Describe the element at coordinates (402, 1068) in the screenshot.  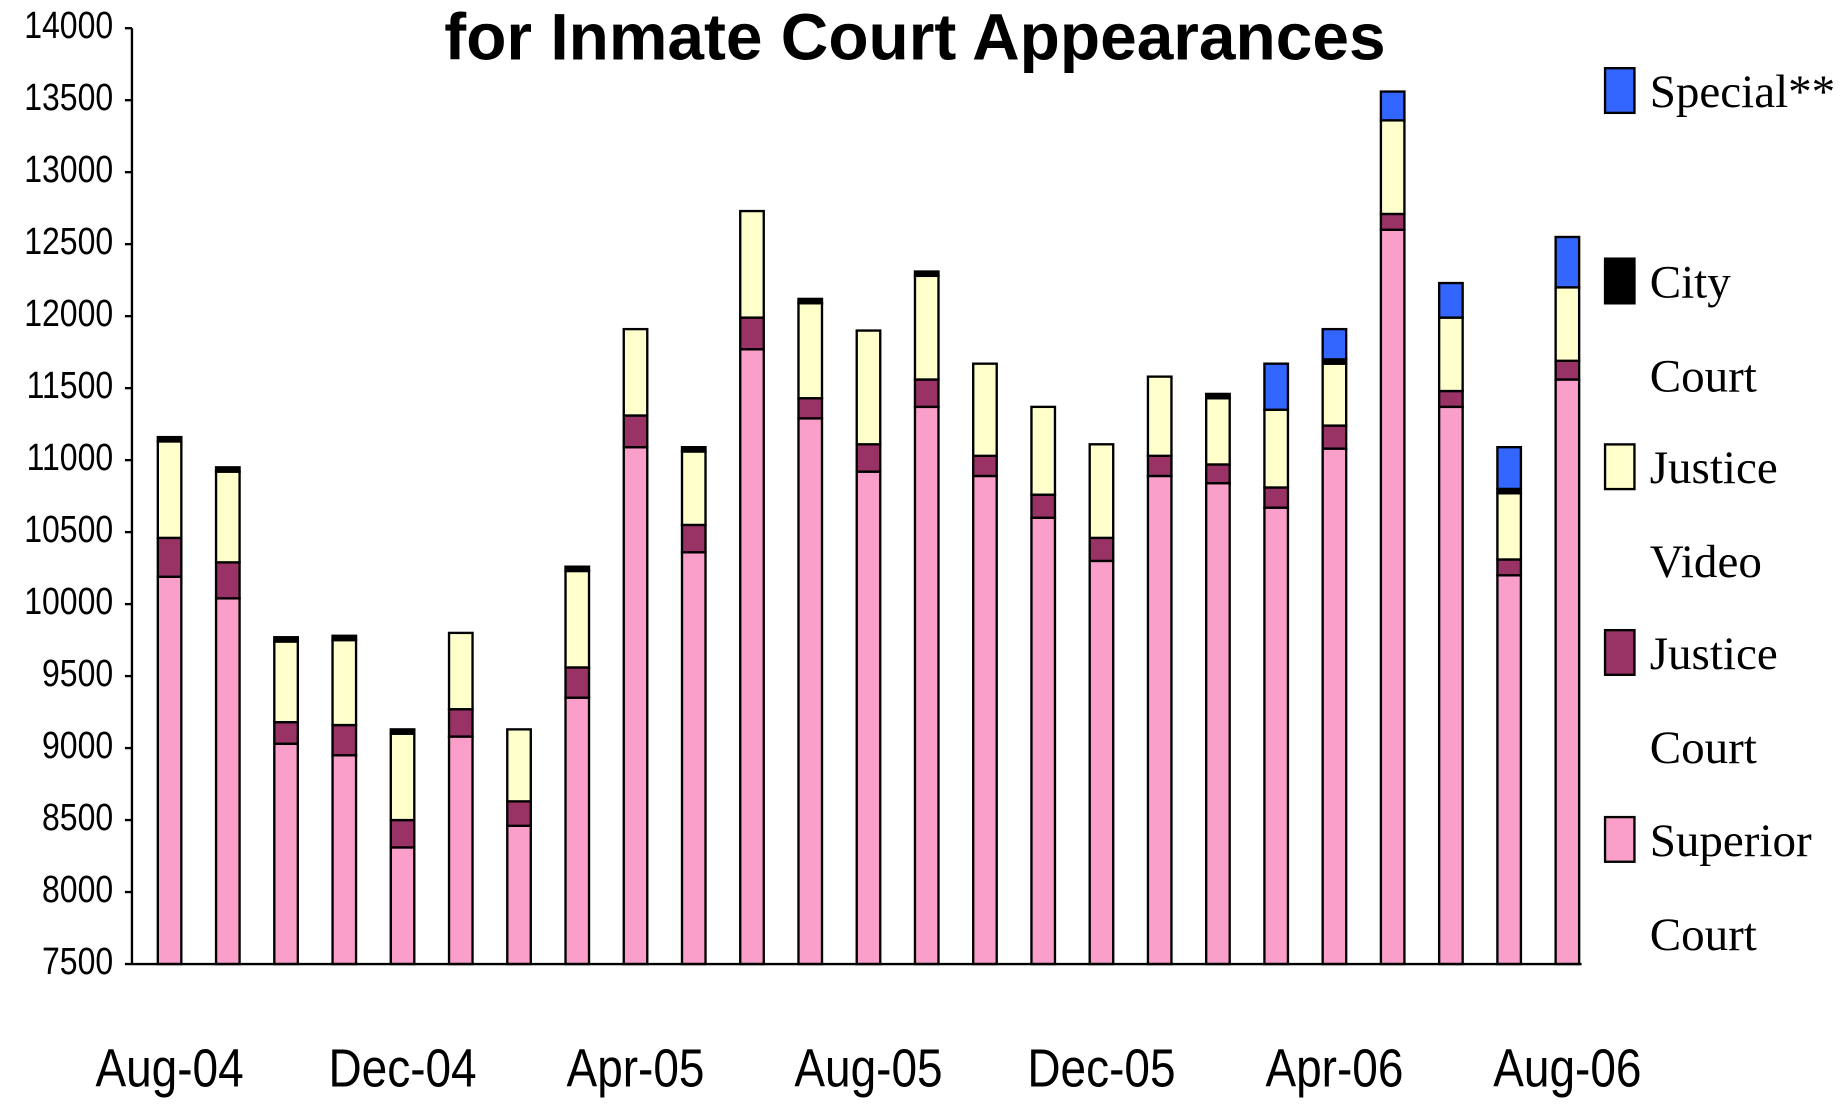
I see `x-tick-label: Dec-04` at that location.